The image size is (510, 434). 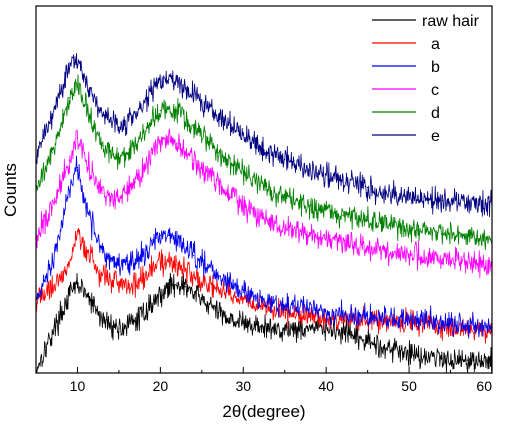 What do you see at coordinates (78, 386) in the screenshot?
I see `x-tick-label: 10` at bounding box center [78, 386].